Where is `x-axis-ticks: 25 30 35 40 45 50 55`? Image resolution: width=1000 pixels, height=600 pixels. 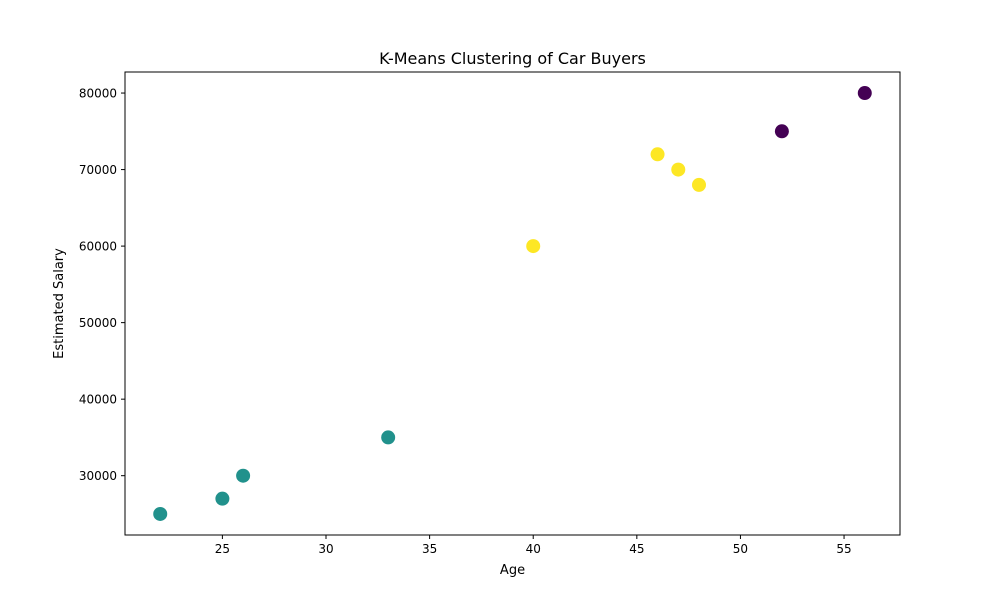
x-axis-ticks: 25 30 35 40 45 50 55 is located at coordinates (533, 545).